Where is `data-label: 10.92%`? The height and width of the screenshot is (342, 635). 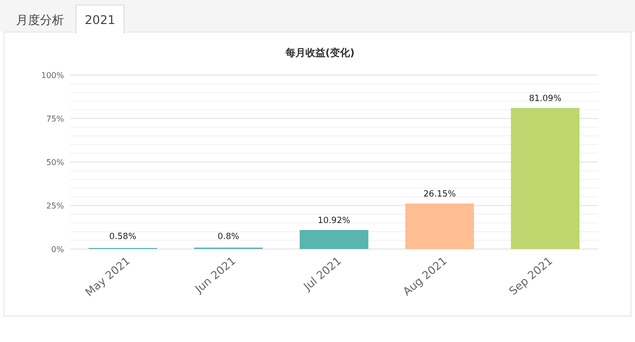 data-label: 10.92% is located at coordinates (334, 221).